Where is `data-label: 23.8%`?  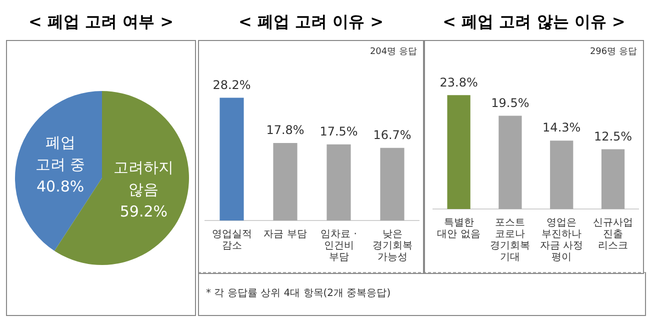 data-label: 23.8% is located at coordinates (459, 82).